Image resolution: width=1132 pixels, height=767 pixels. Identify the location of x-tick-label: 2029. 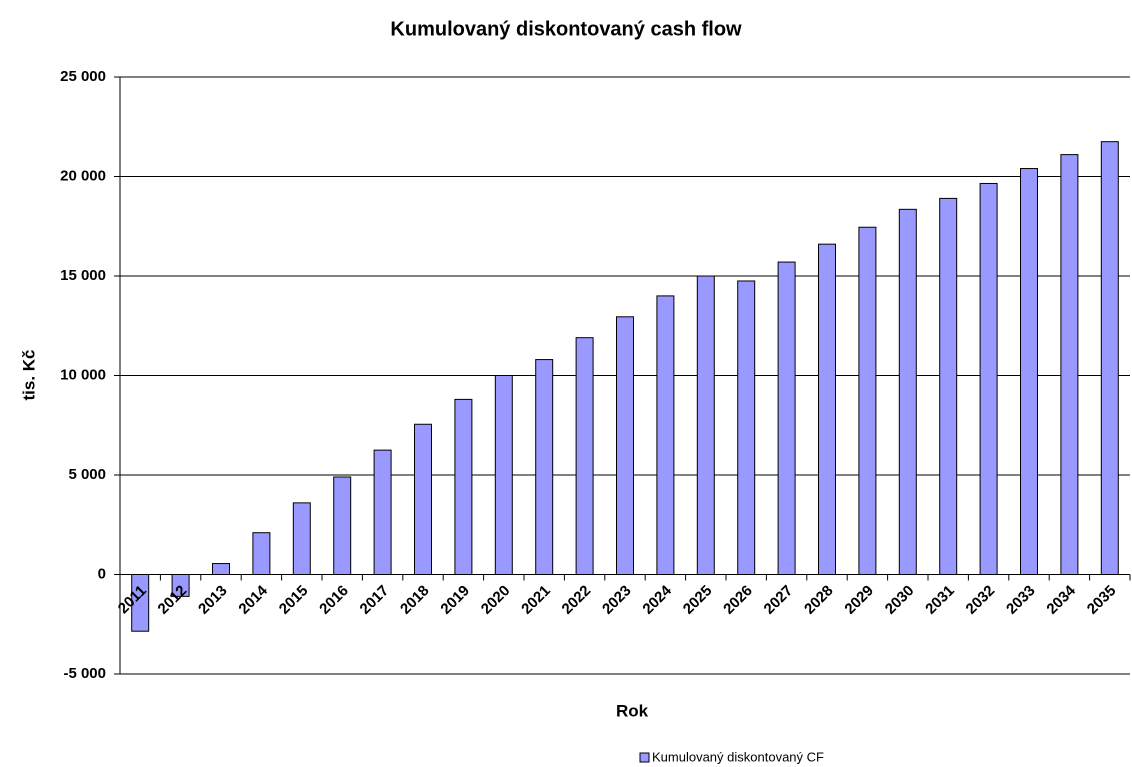
(859, 600).